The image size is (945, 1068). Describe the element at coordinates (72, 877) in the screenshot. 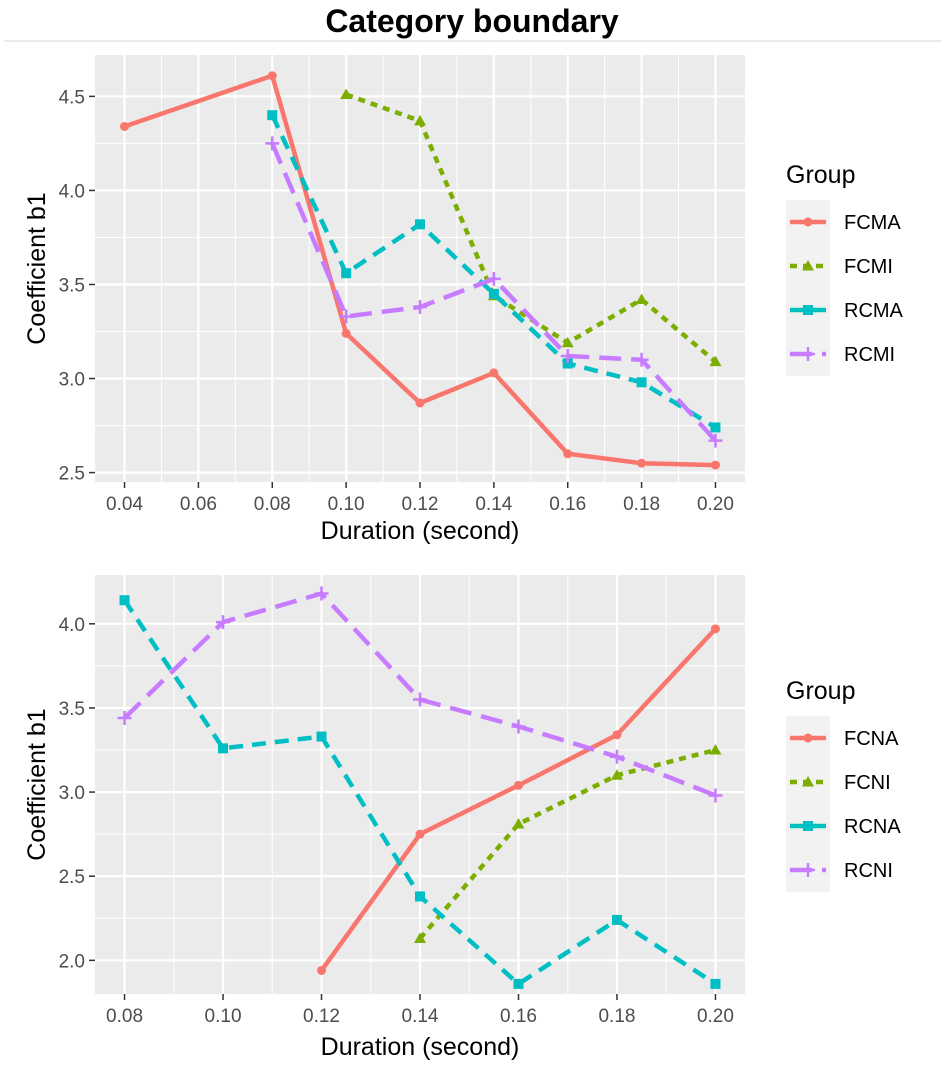

I see `chart-1-y-tick-label: 2.5` at that location.